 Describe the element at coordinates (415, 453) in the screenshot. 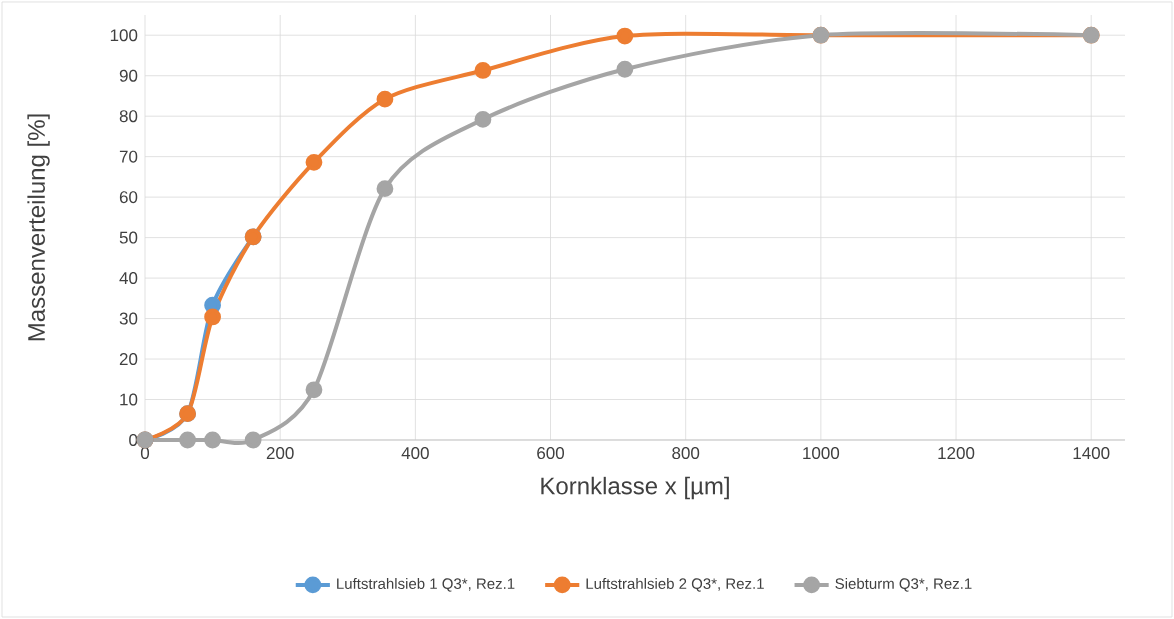

I see `x-tick-label: 400` at that location.